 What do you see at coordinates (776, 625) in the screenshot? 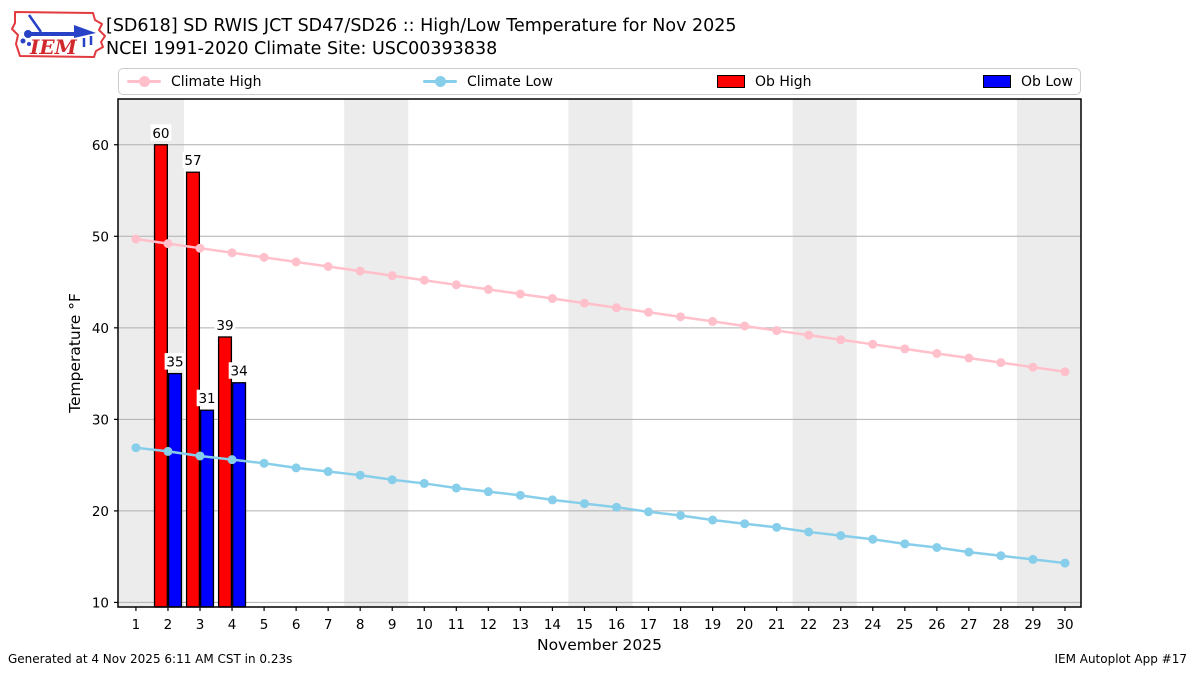
I see `x-tick-label-21: 21` at bounding box center [776, 625].